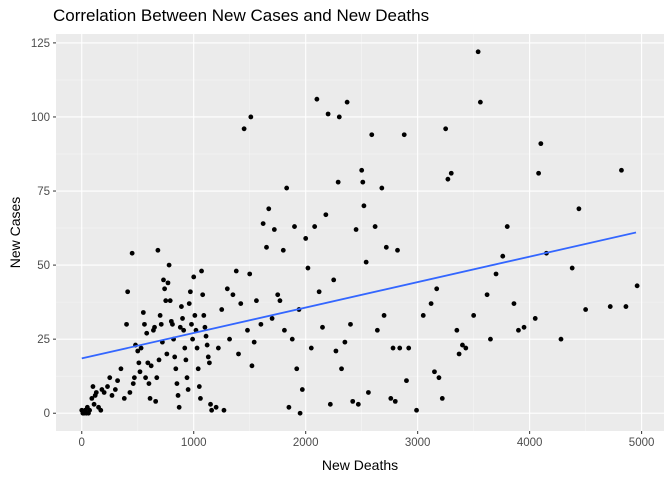  I want to click on x-tick-label: 5000, so click(642, 443).